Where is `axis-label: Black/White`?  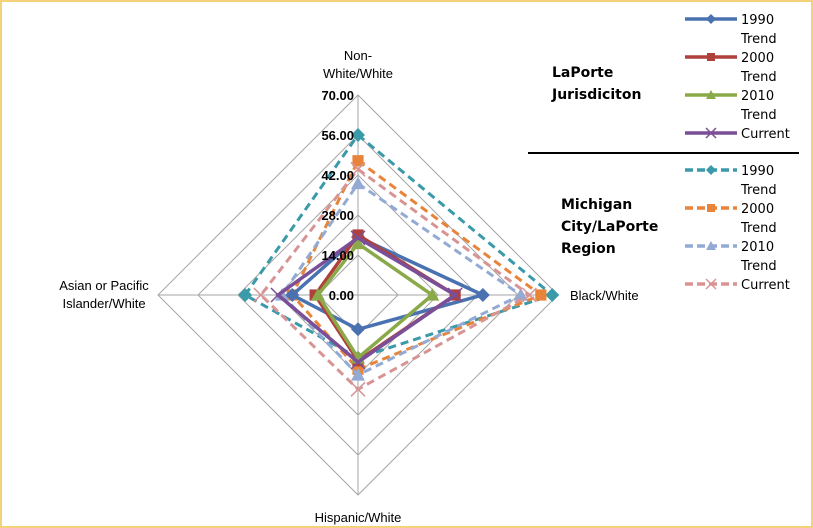 axis-label: Black/White is located at coordinates (604, 295).